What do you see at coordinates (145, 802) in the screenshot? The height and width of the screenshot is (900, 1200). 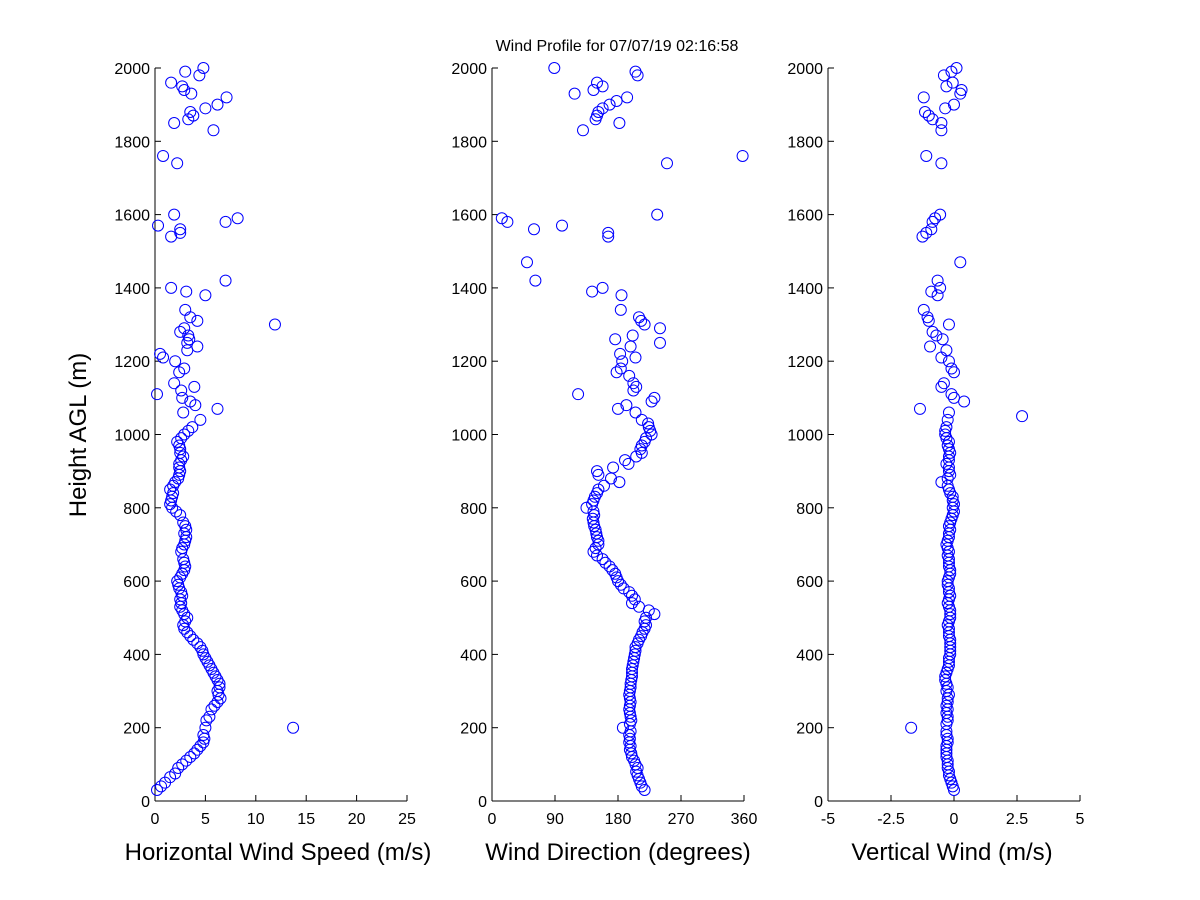 I see `speed-y-tick-label: 0` at bounding box center [145, 802].